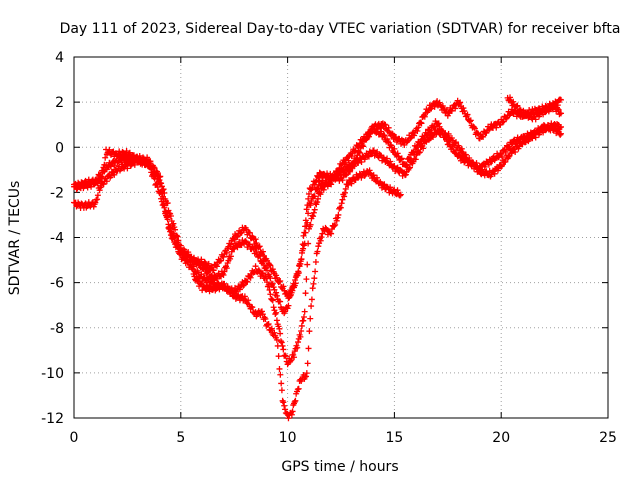 Image resolution: width=640 pixels, height=480 pixels. What do you see at coordinates (57, 239) in the screenshot?
I see `y-tick-label: -4` at bounding box center [57, 239].